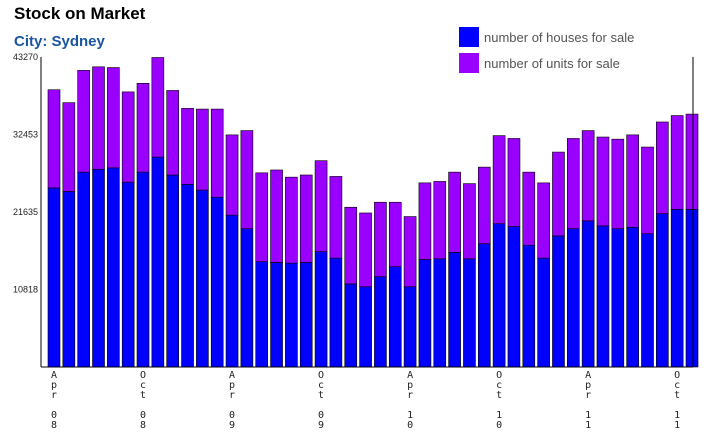  Describe the element at coordinates (321, 425) in the screenshot. I see `x-tick-label-char: 9` at that location.